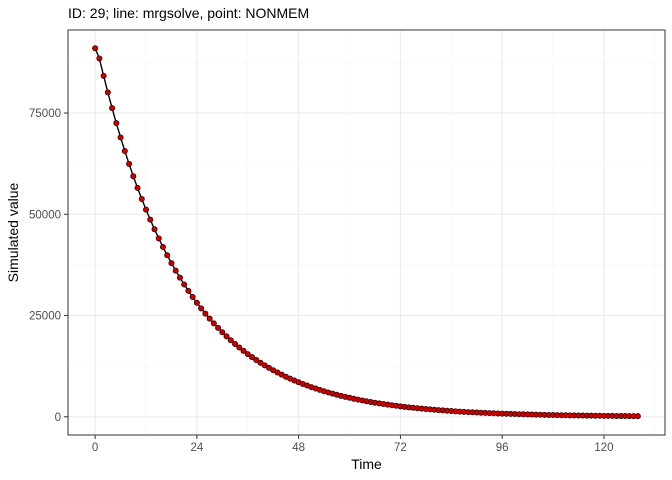 The width and height of the screenshot is (672, 480). Describe the element at coordinates (502, 448) in the screenshot. I see `x-tick-label: 96` at that location.